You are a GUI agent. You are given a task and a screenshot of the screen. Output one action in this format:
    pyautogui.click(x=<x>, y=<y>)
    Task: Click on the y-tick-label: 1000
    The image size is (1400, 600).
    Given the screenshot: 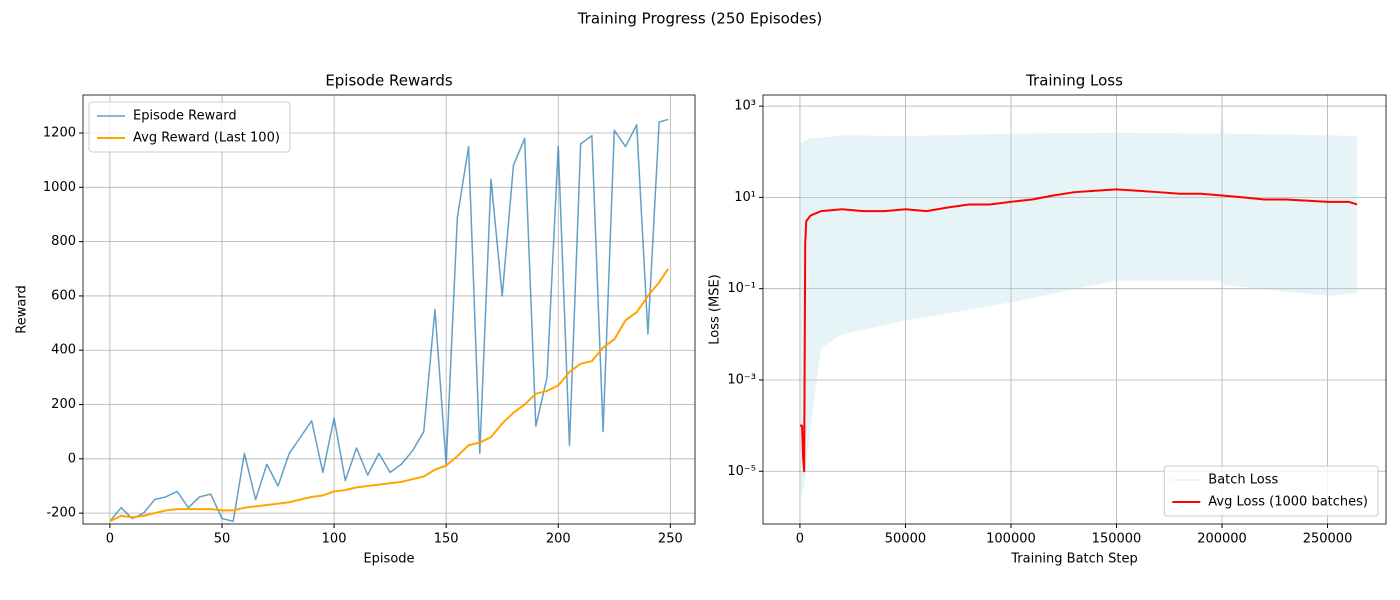 What is the action you would take?
    pyautogui.click(x=59, y=187)
    